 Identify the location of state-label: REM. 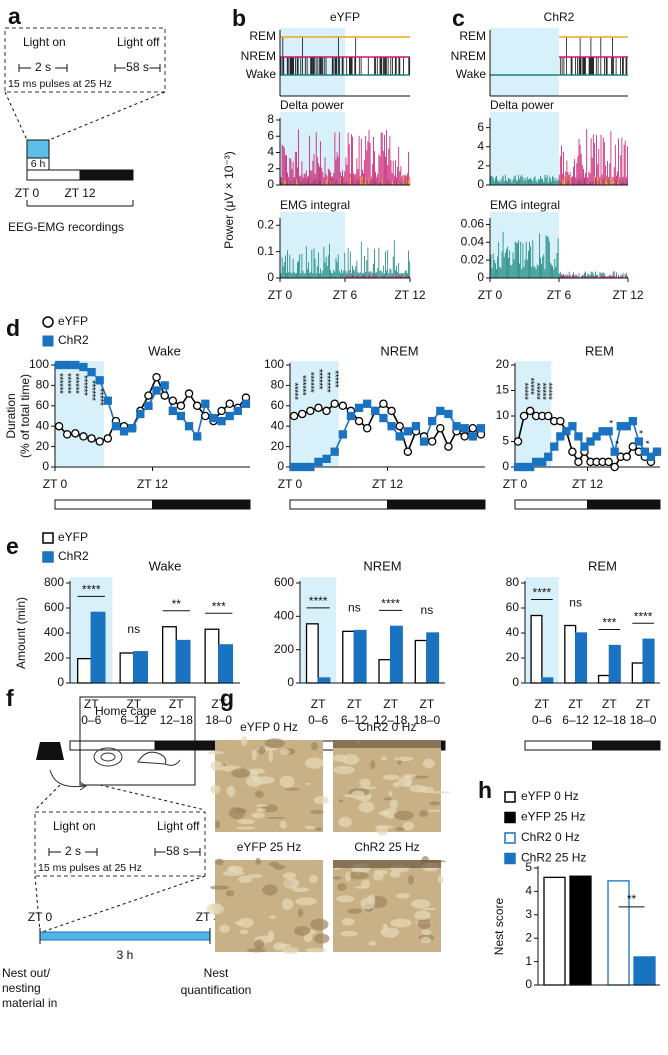
(472, 36).